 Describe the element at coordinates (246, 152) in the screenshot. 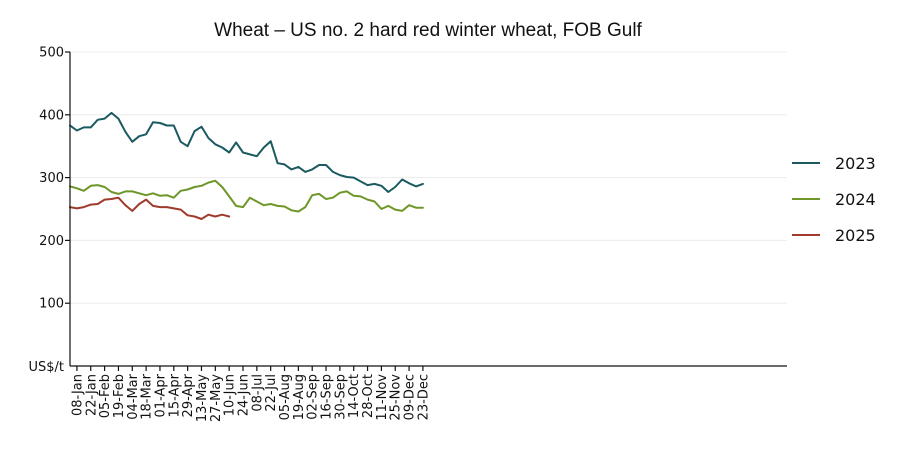

I see `series-line-2023` at that location.